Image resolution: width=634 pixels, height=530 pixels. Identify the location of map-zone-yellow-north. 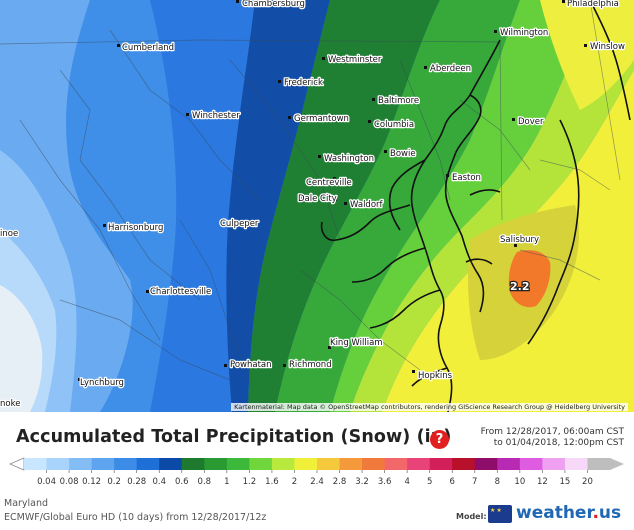
(587, 55).